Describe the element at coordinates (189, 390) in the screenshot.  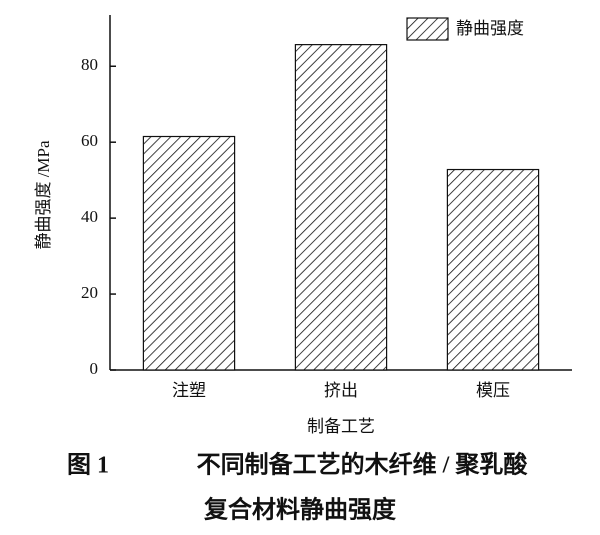
I see `x-tick-label: 注塑` at that location.